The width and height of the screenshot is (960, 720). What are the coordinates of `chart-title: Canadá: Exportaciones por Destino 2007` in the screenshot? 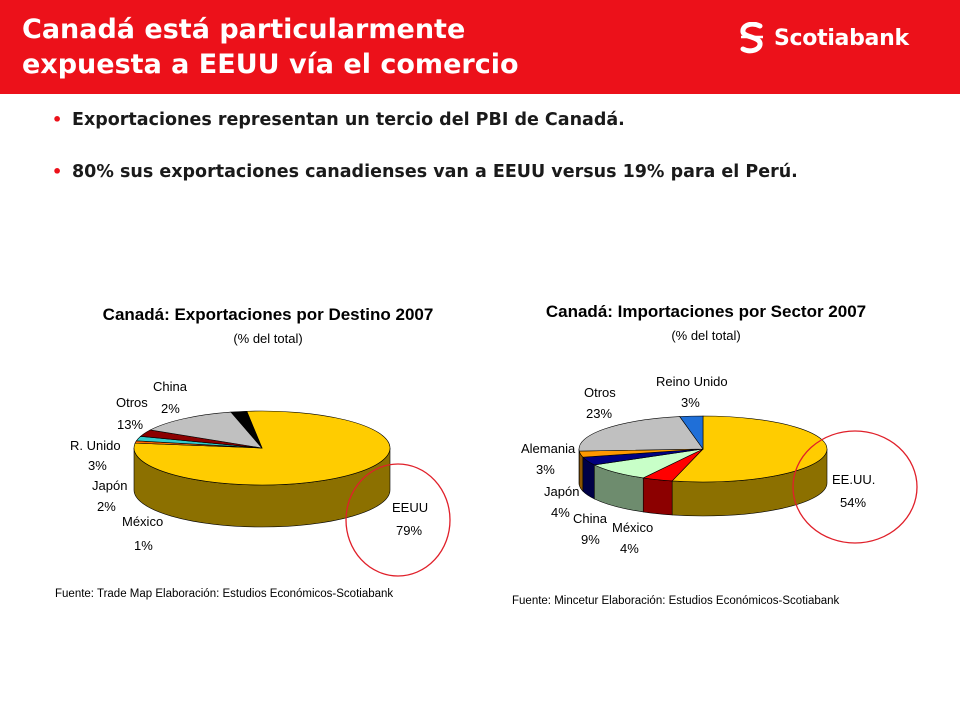 It's located at (268, 314).